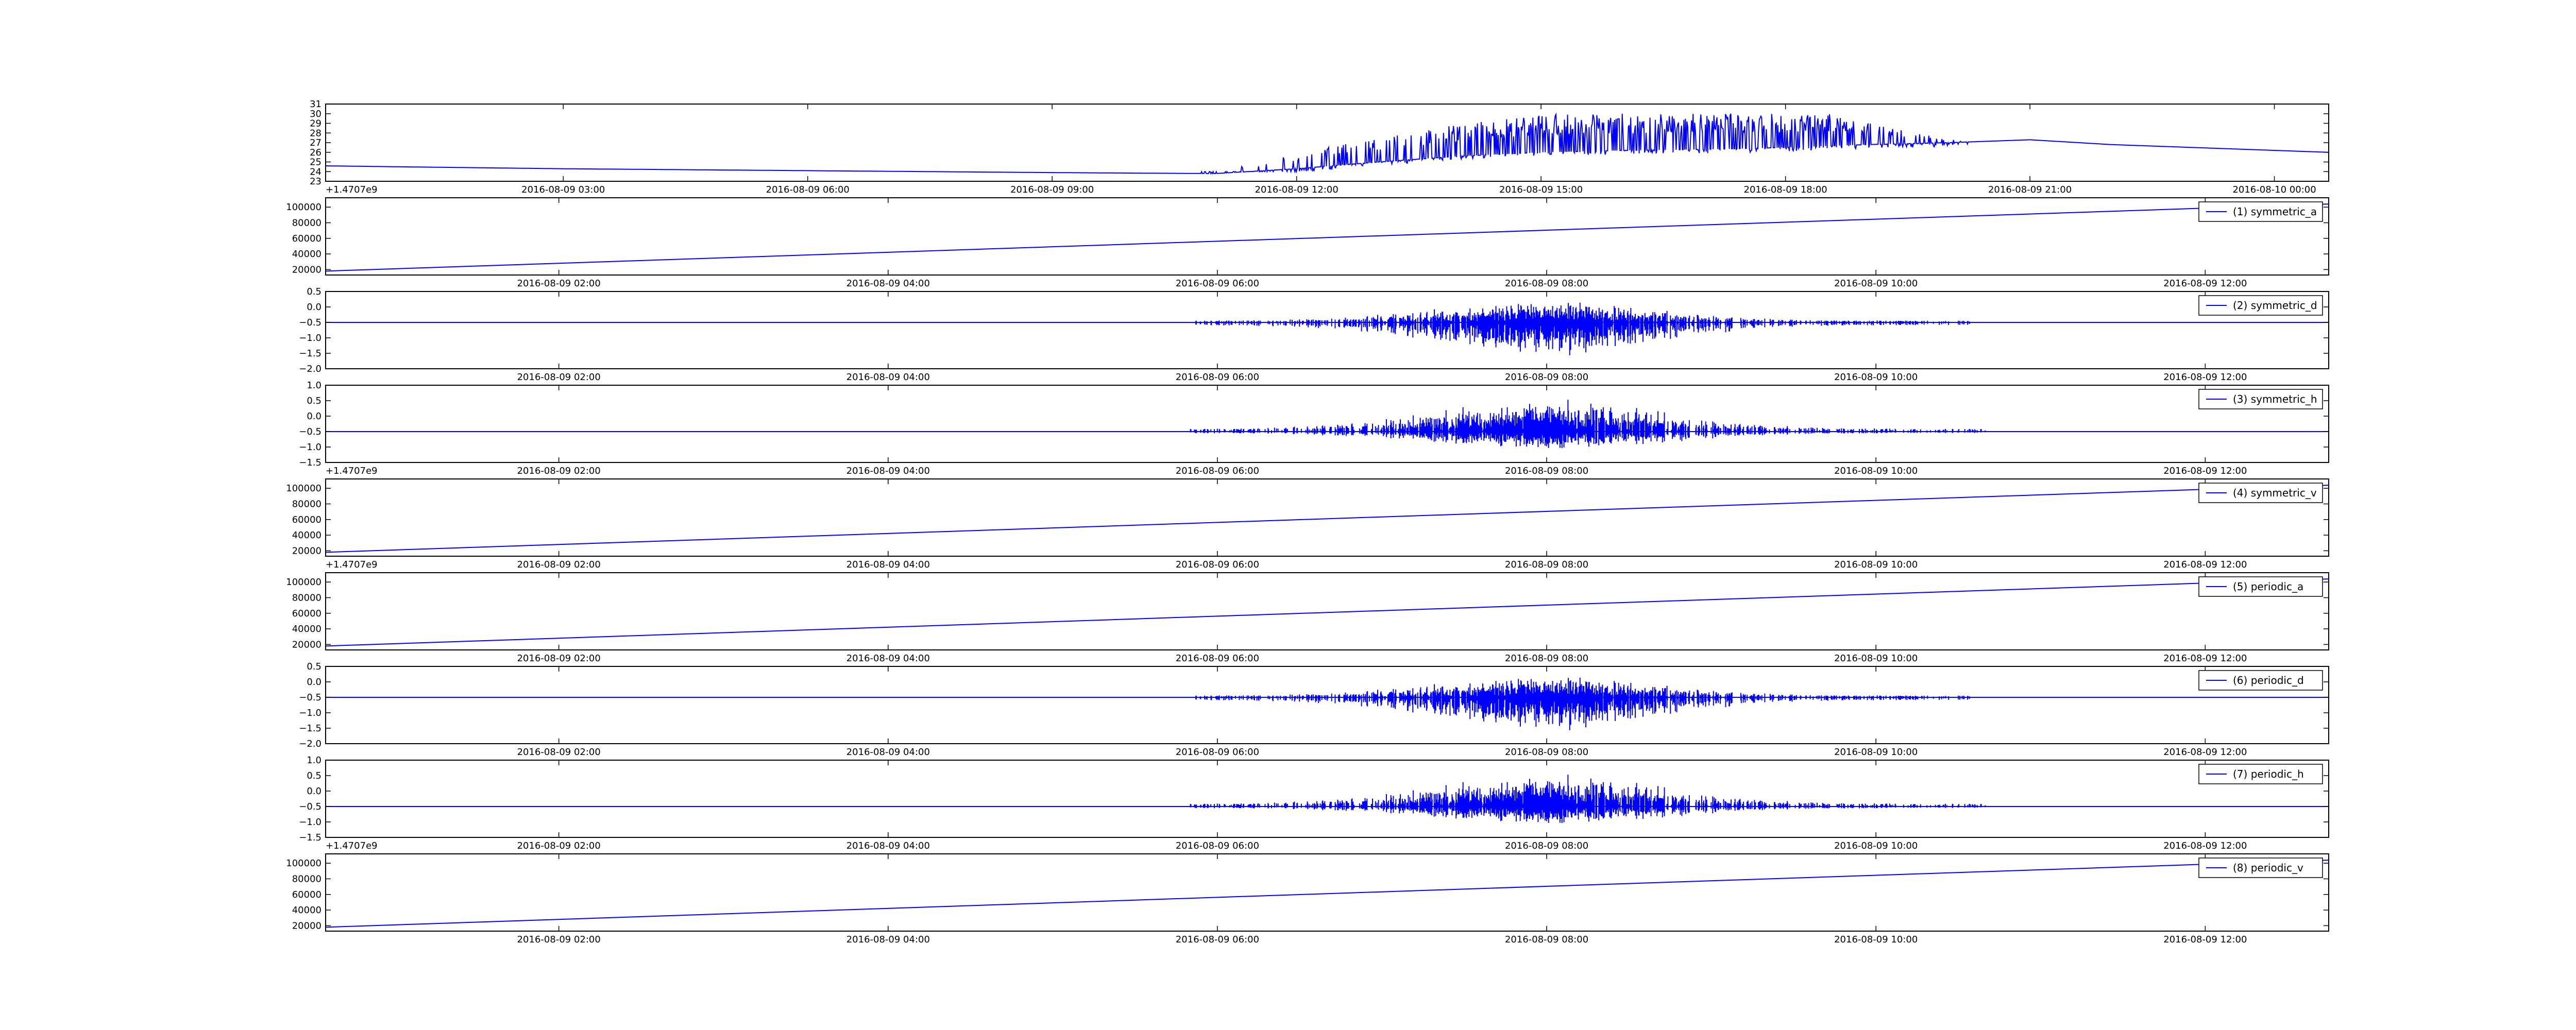  I want to click on x-tick-label: 2016-08-09 21:00, so click(2030, 189).